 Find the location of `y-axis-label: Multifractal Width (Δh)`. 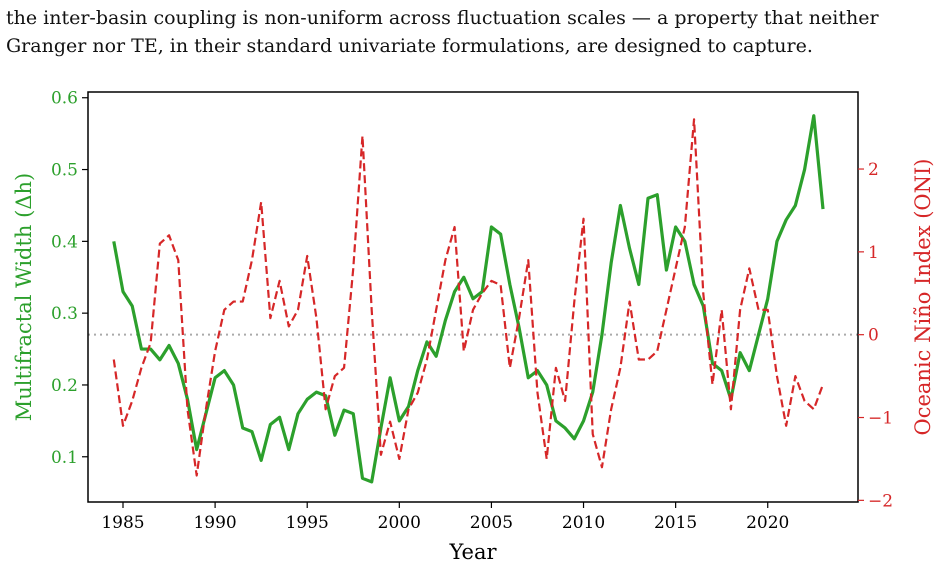

y-axis-label: Multifractal Width (Δh) is located at coordinates (24, 297).